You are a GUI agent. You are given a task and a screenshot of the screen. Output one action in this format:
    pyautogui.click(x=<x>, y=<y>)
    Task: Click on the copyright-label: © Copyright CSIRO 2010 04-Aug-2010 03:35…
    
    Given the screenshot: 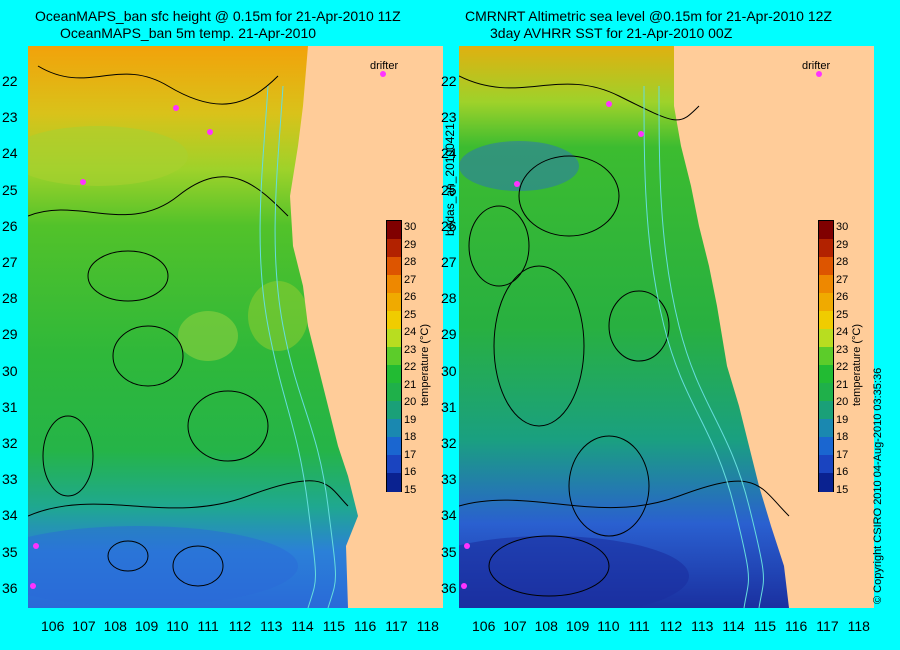 What is the action you would take?
    pyautogui.click(x=878, y=485)
    